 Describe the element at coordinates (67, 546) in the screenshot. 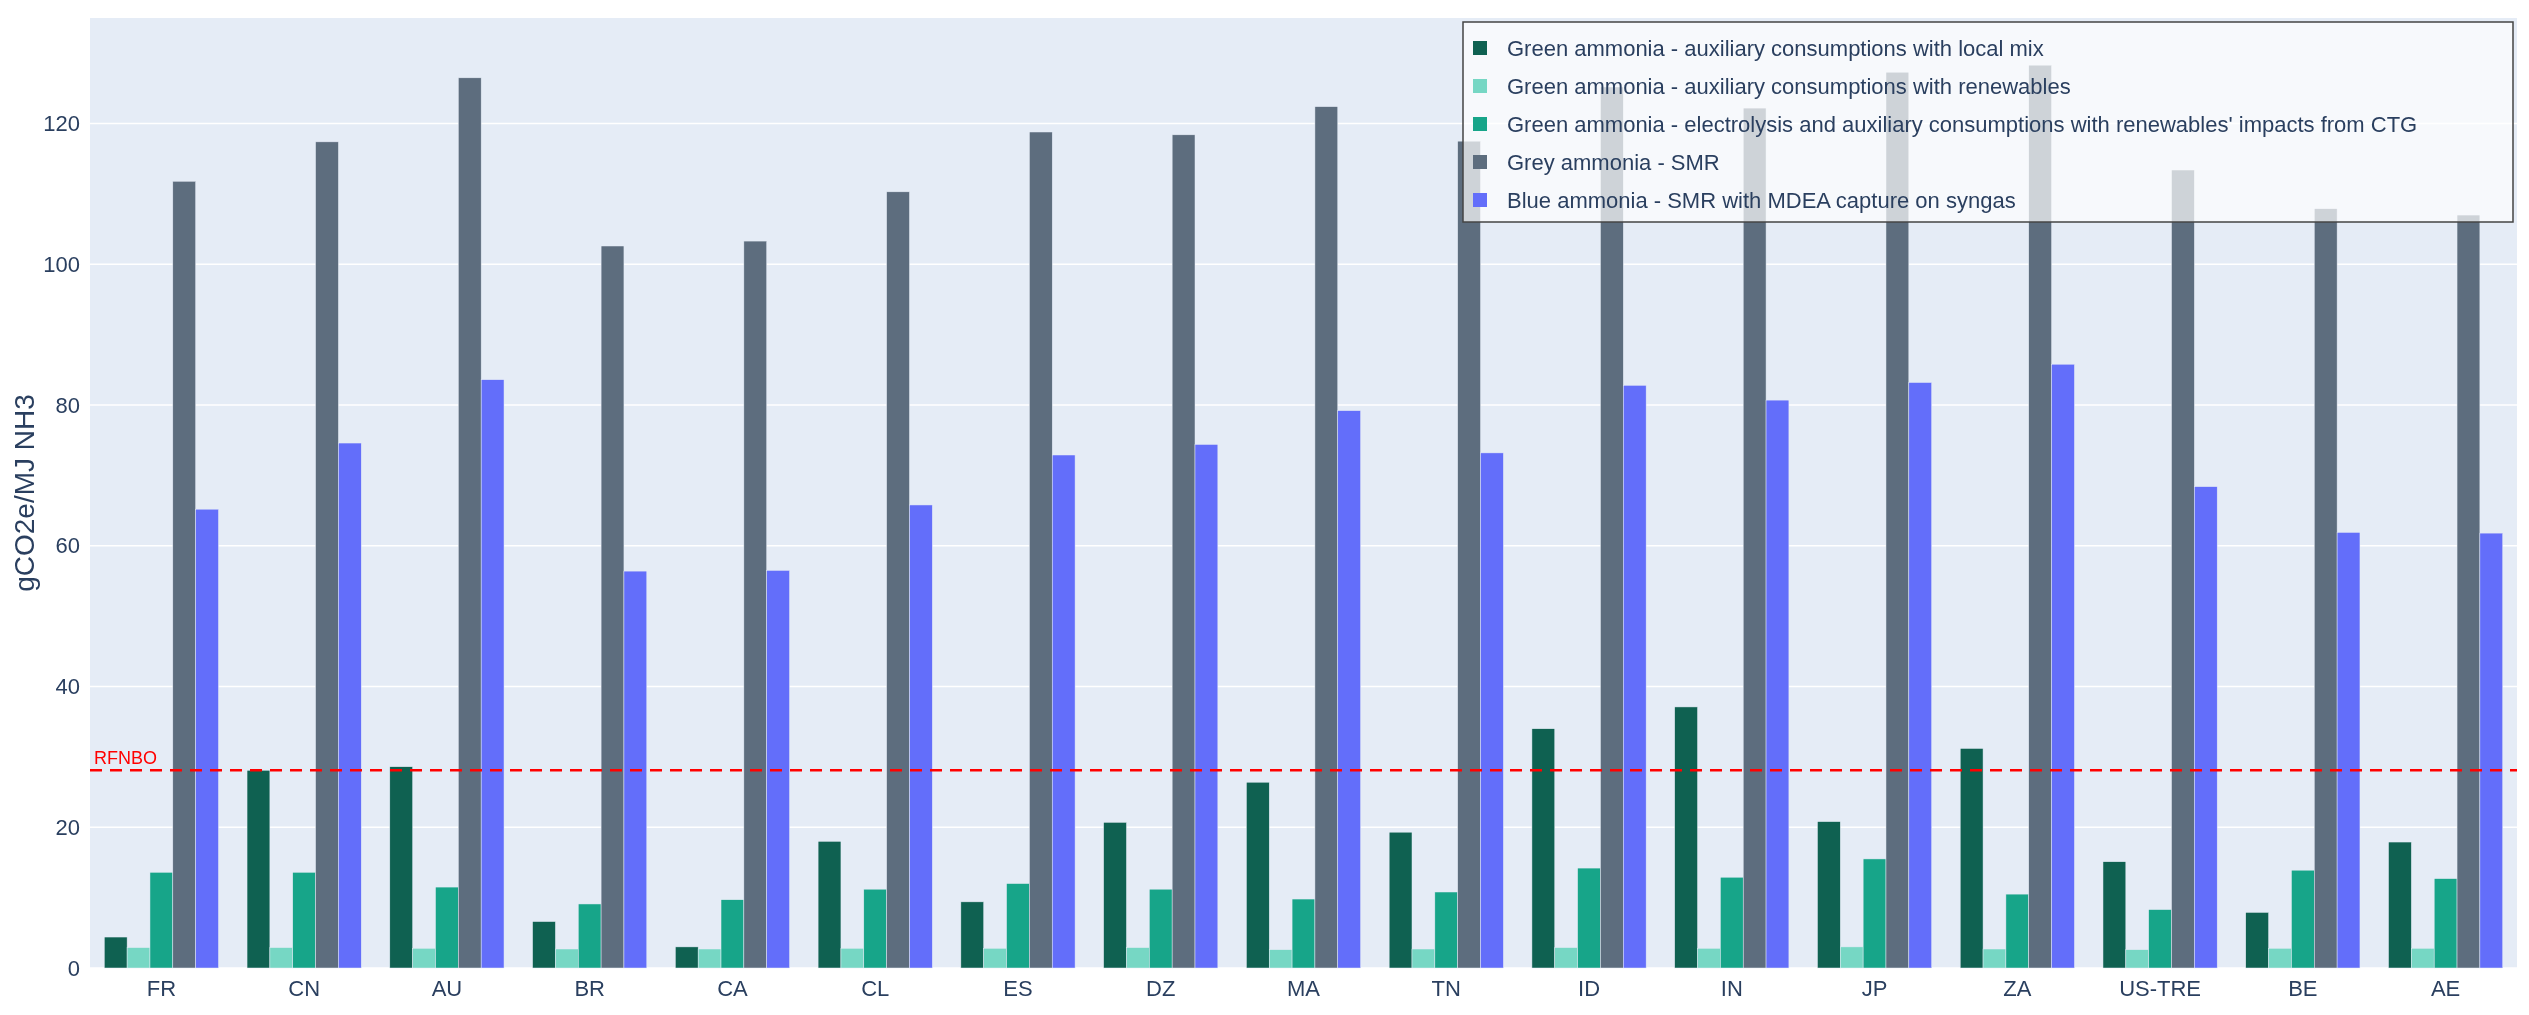

I see `y-tick-label: 60` at that location.